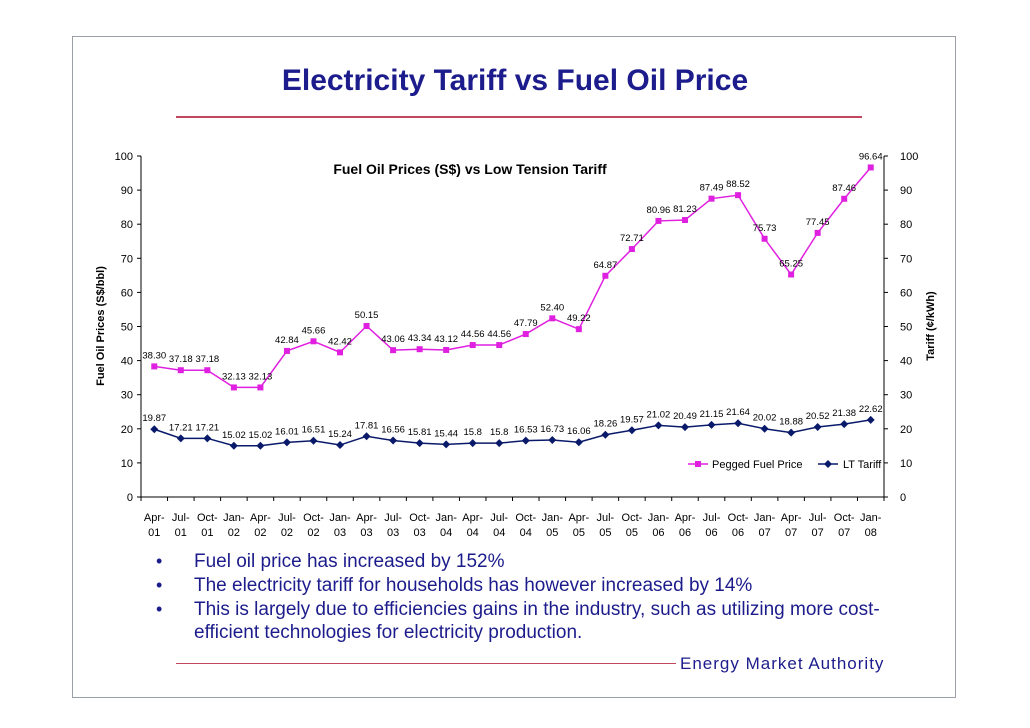 This screenshot has width=1030, height=728. I want to click on y-tick-label-right: 30, so click(906, 396).